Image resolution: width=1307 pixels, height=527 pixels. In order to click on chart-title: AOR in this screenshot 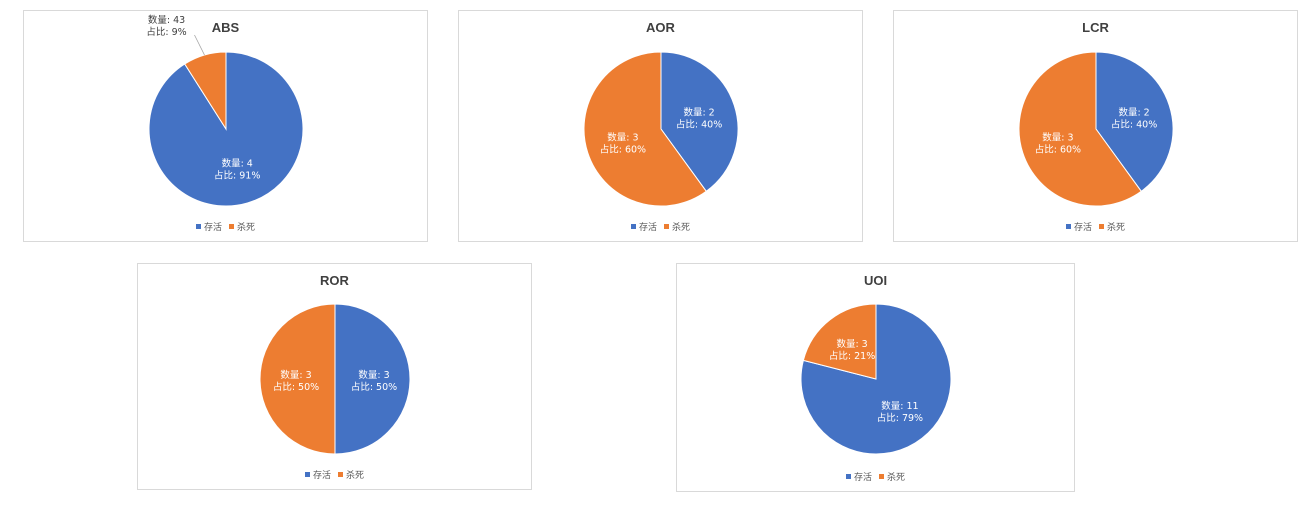, I will do `click(660, 27)`.